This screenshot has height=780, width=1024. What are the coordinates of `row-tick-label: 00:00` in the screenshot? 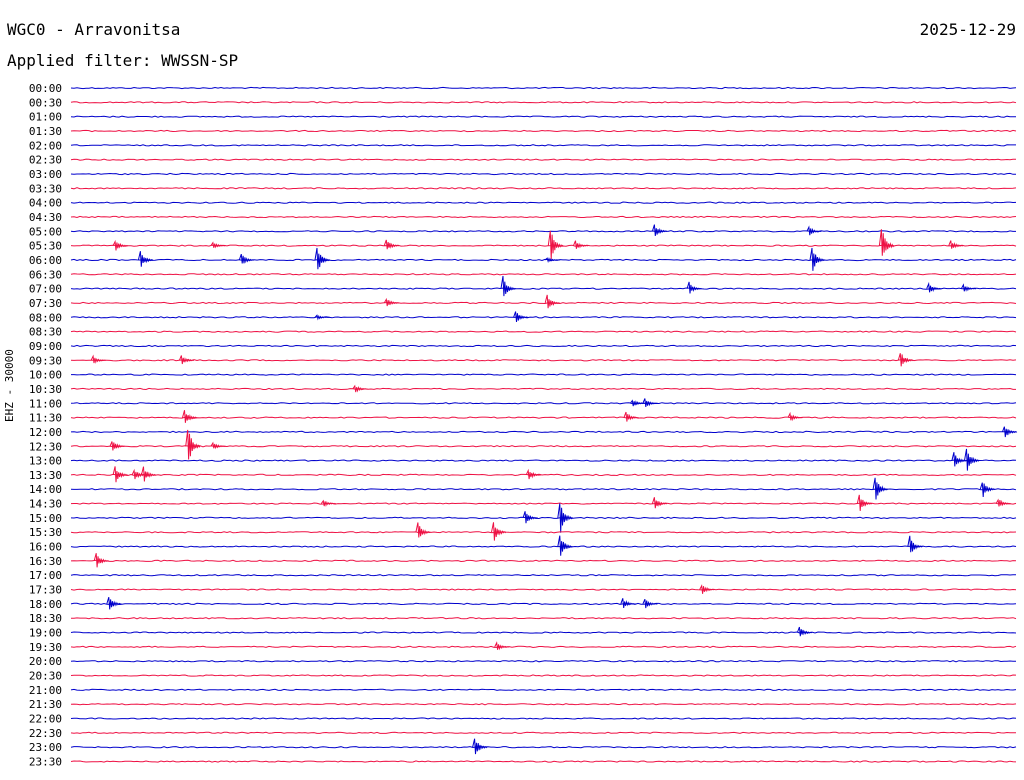 It's located at (45, 88).